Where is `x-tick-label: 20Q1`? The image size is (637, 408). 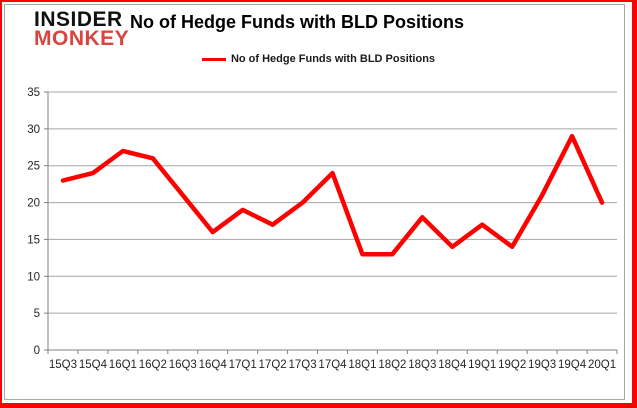
x-tick-label: 20Q1 is located at coordinates (602, 365).